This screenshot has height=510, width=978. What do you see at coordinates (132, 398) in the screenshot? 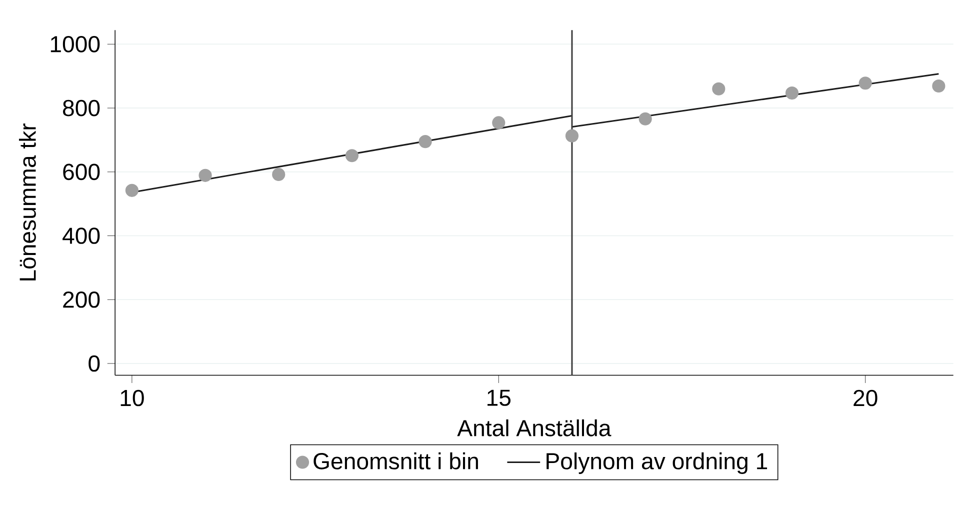
I see `x-tick-label: 10` at bounding box center [132, 398].